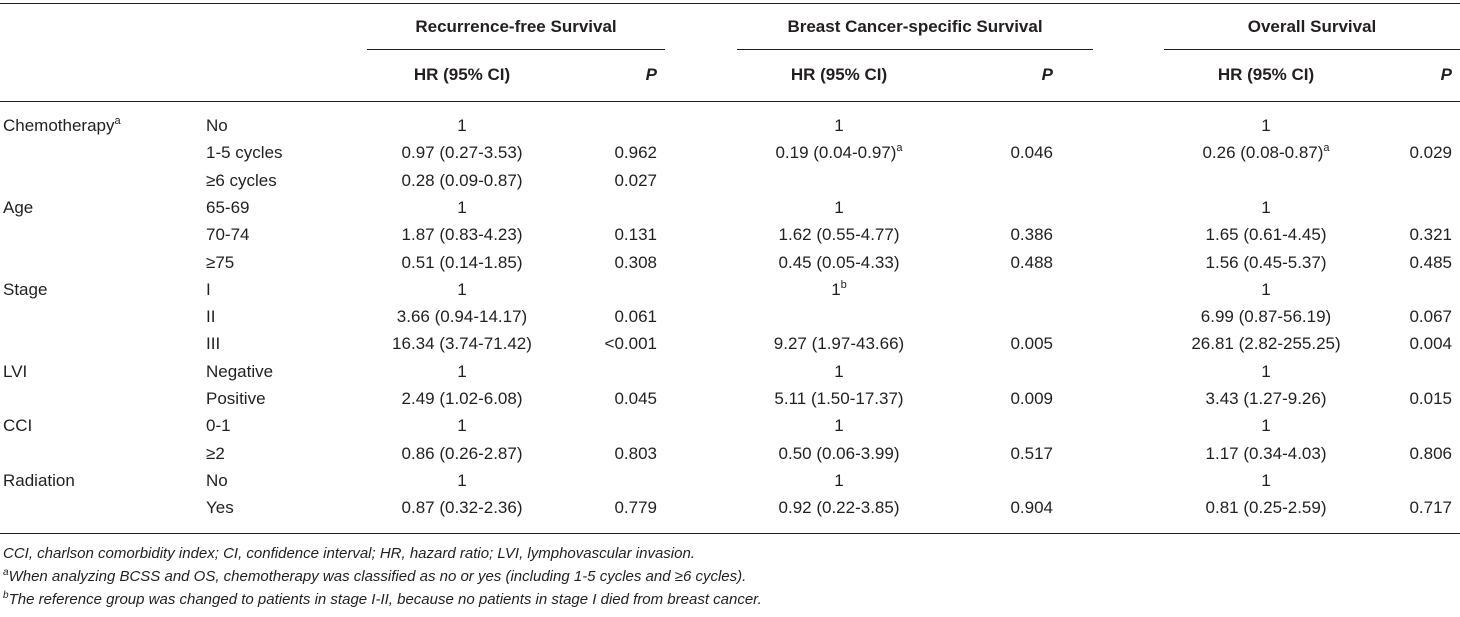  Describe the element at coordinates (1266, 234) in the screenshot. I see `hr-cell-os: 1.65 (0.61-4.45)` at that location.